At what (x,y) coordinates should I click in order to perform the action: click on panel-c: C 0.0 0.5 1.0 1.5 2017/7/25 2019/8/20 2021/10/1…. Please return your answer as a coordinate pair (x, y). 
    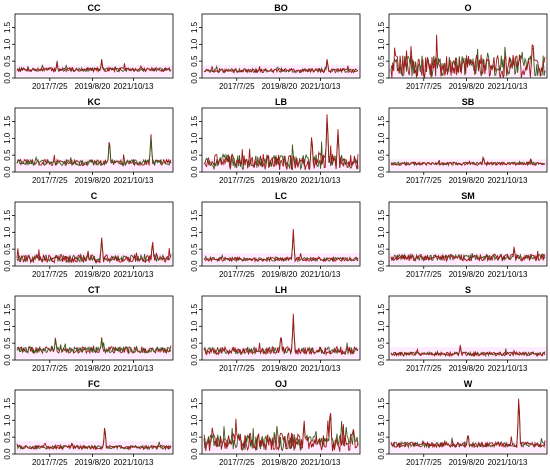
    Looking at the image, I should click on (88, 235).